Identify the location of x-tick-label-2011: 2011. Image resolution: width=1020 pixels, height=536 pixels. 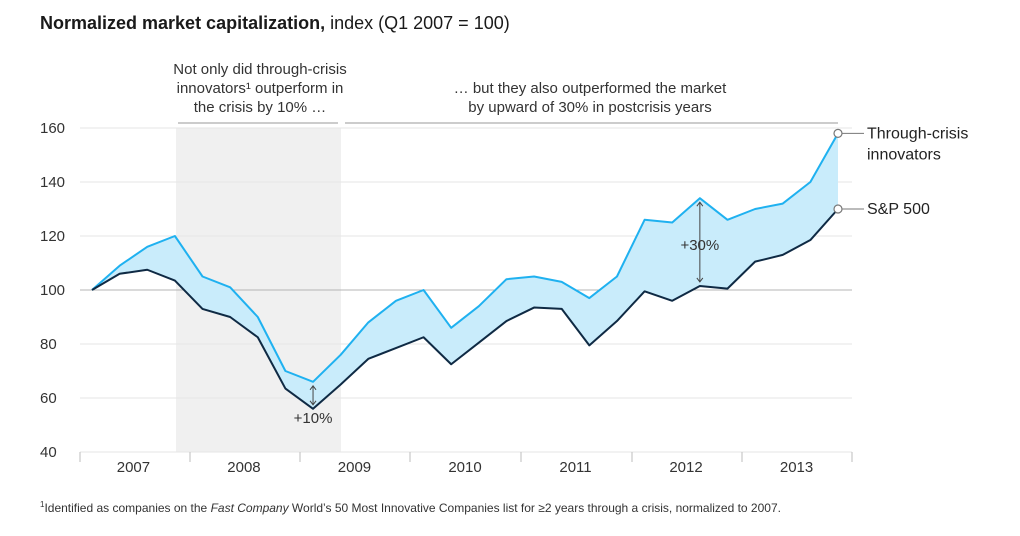
(575, 467).